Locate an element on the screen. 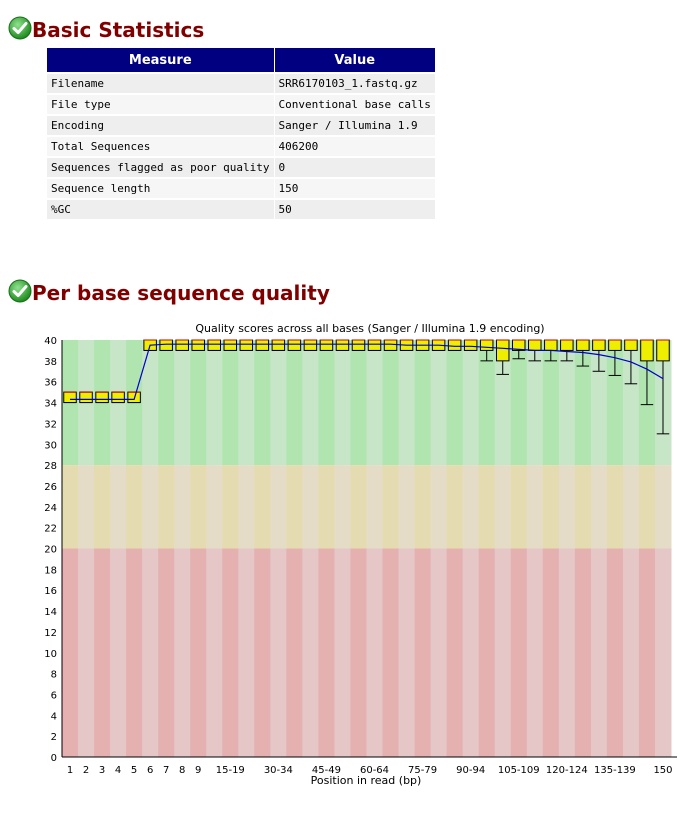 Image resolution: width=695 pixels, height=815 pixels. y-tick-label: 6 is located at coordinates (54, 695).